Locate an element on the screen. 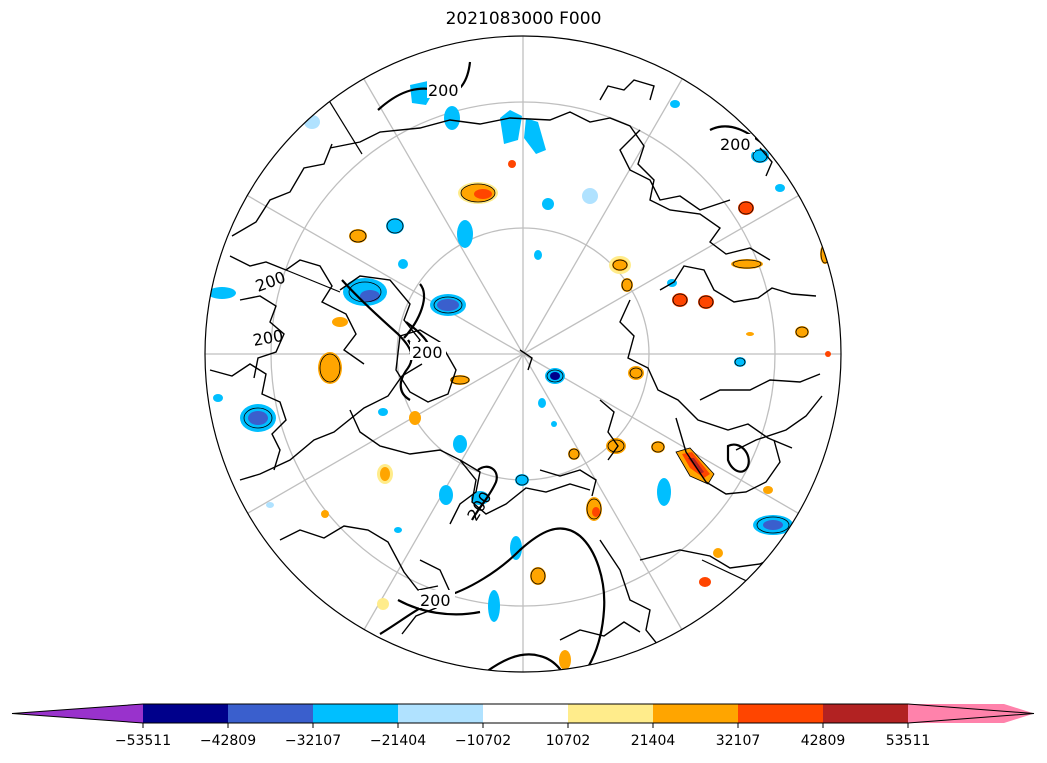 The height and width of the screenshot is (763, 1047). colorbar-tick-label: −32107 is located at coordinates (313, 741).